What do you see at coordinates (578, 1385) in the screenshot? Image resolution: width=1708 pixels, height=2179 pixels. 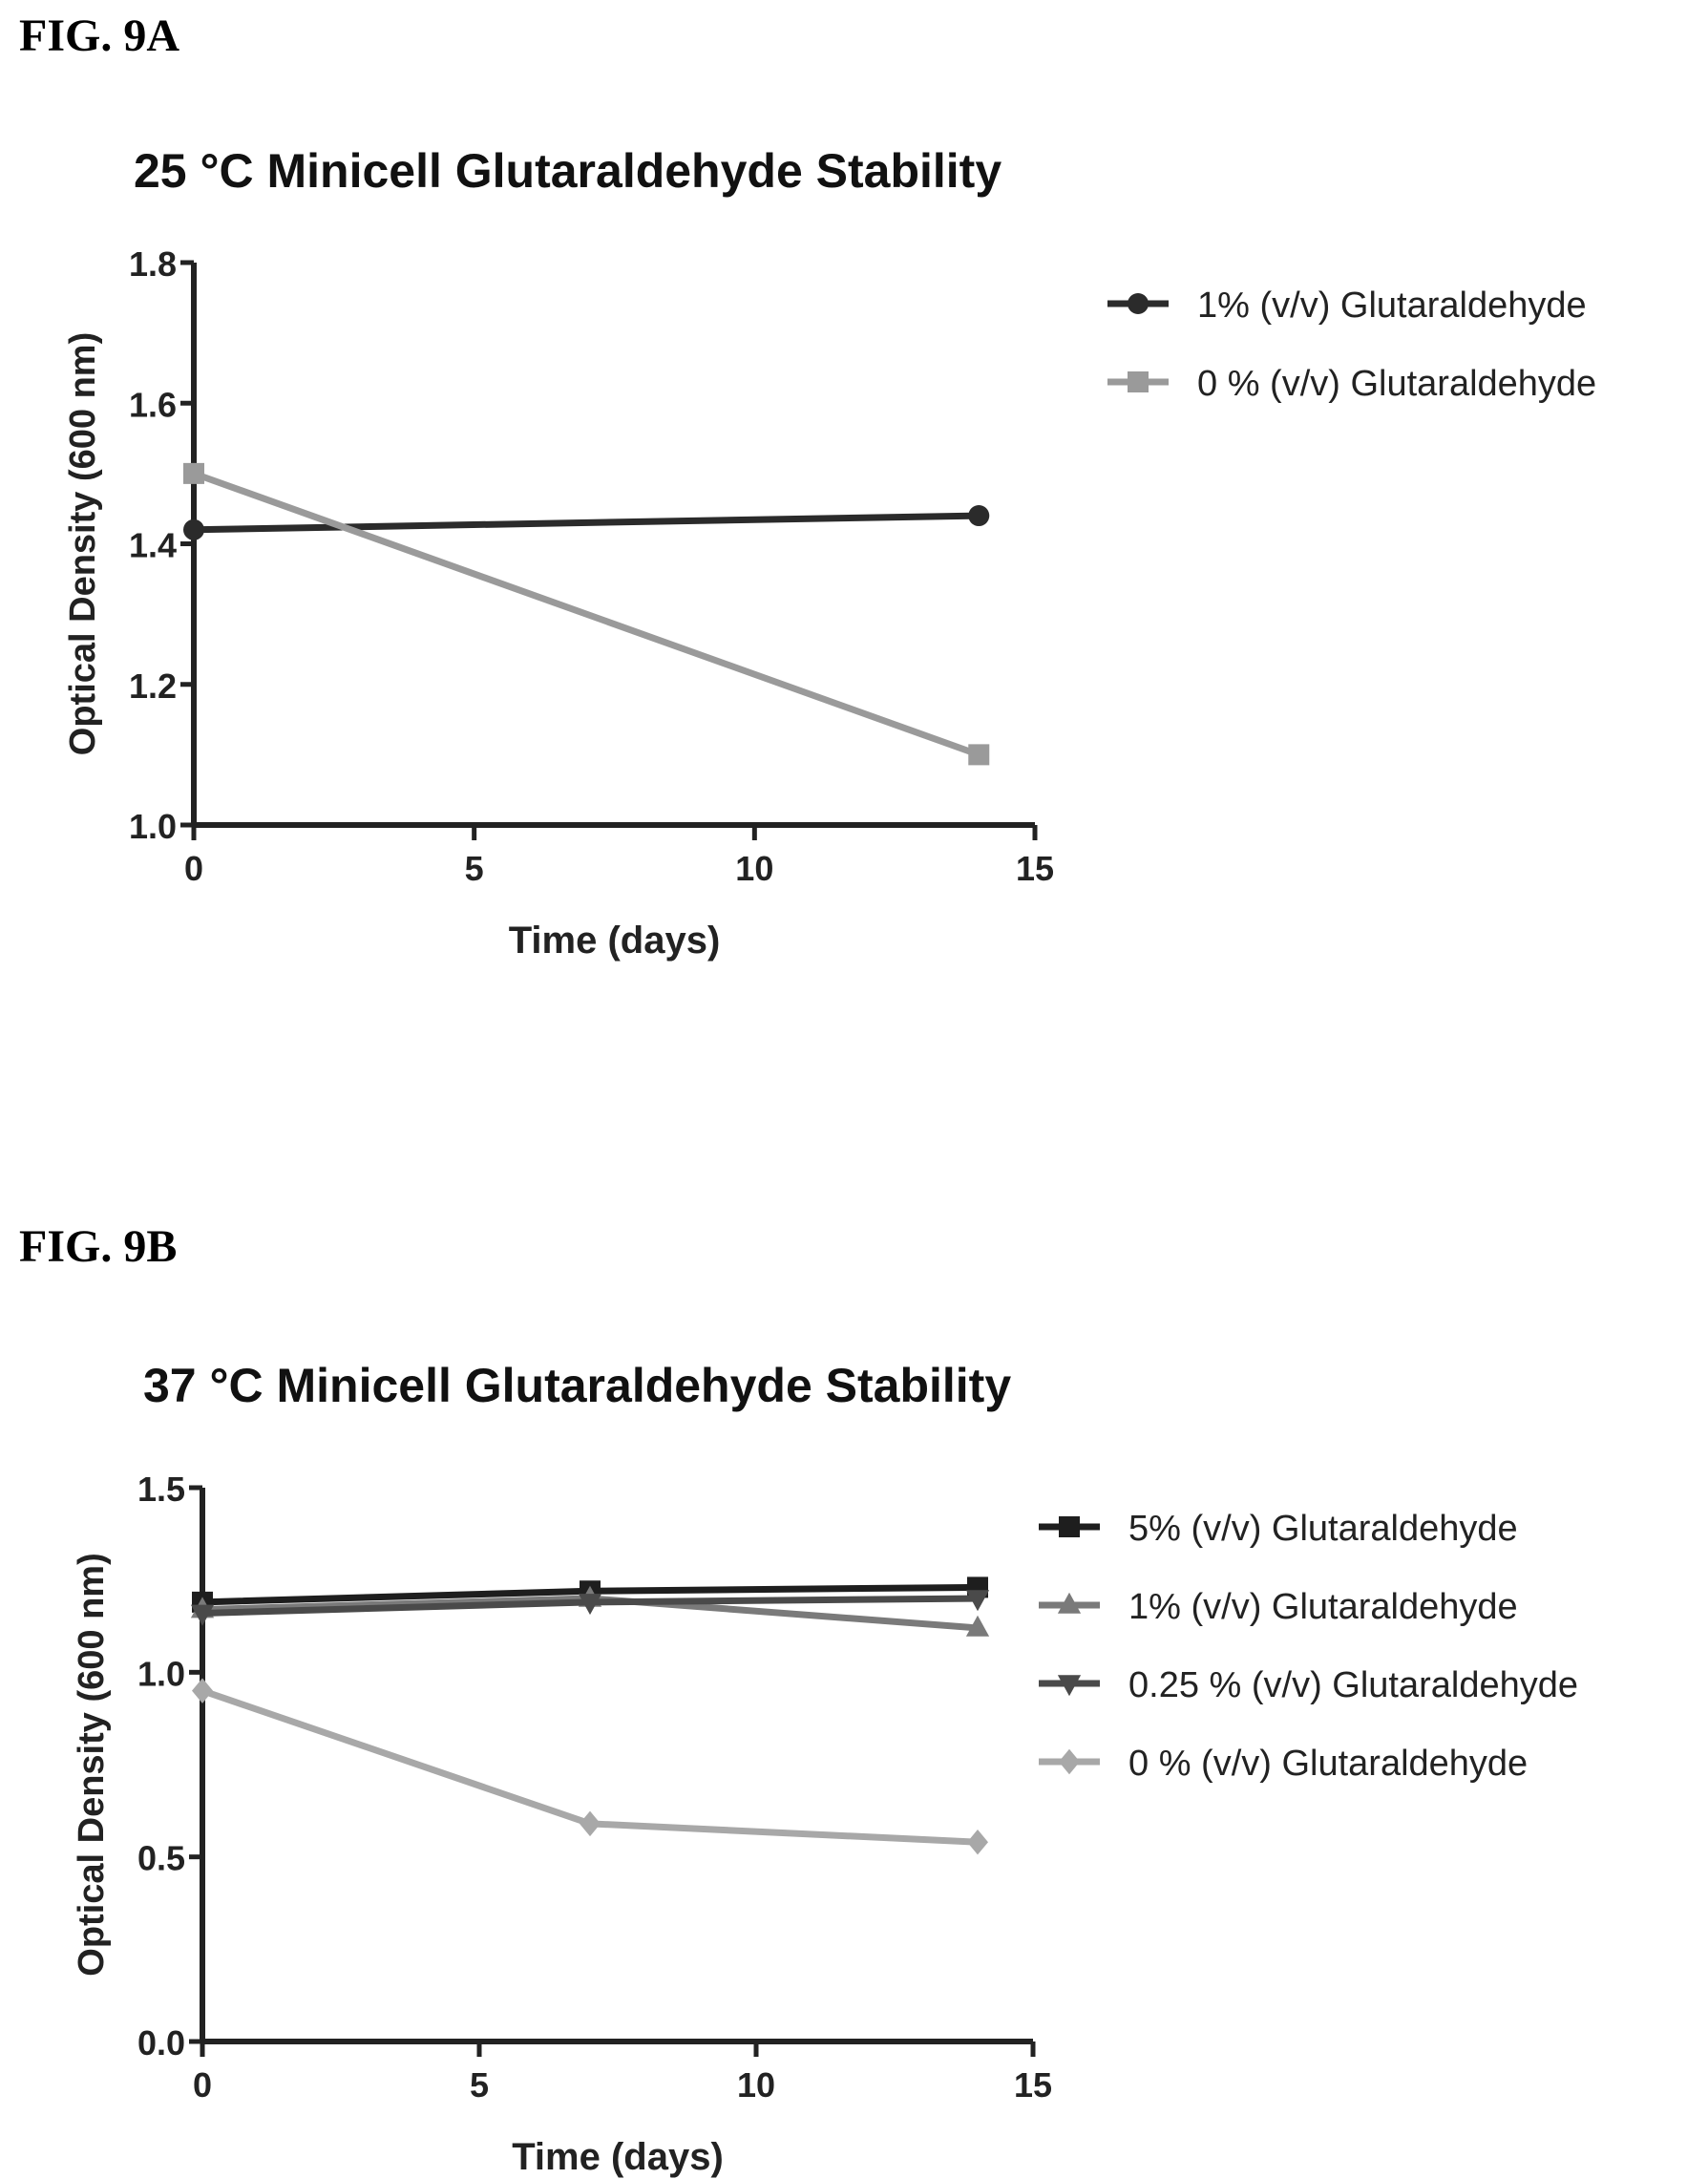 I see `chart-title: 37 °C Minicell Glutaraldehyde Stability` at bounding box center [578, 1385].